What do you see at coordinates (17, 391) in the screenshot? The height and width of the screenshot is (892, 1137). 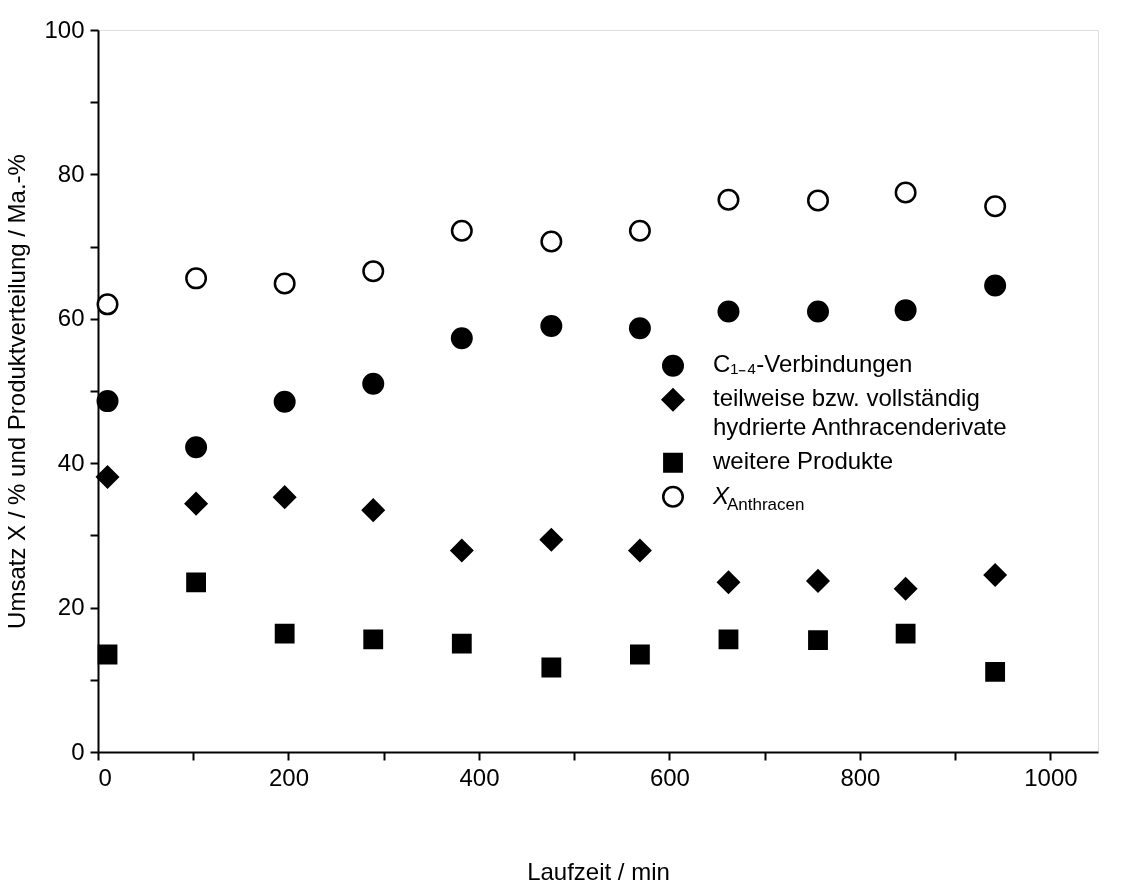 I see `y-axis-title: Umsatz X / % und Produktverteilung / Ma.-%` at bounding box center [17, 391].